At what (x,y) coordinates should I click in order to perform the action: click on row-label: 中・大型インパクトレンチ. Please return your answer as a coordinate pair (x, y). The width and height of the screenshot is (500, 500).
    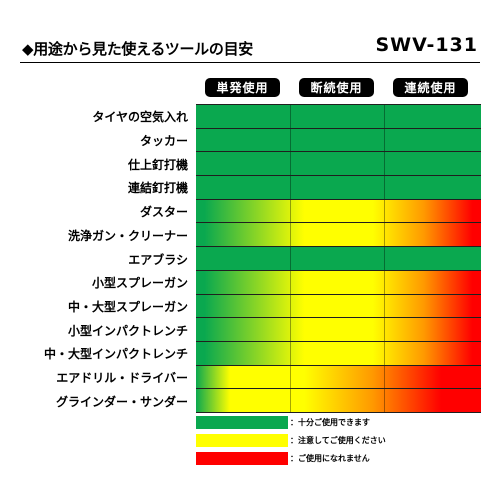
    Looking at the image, I should click on (115, 354).